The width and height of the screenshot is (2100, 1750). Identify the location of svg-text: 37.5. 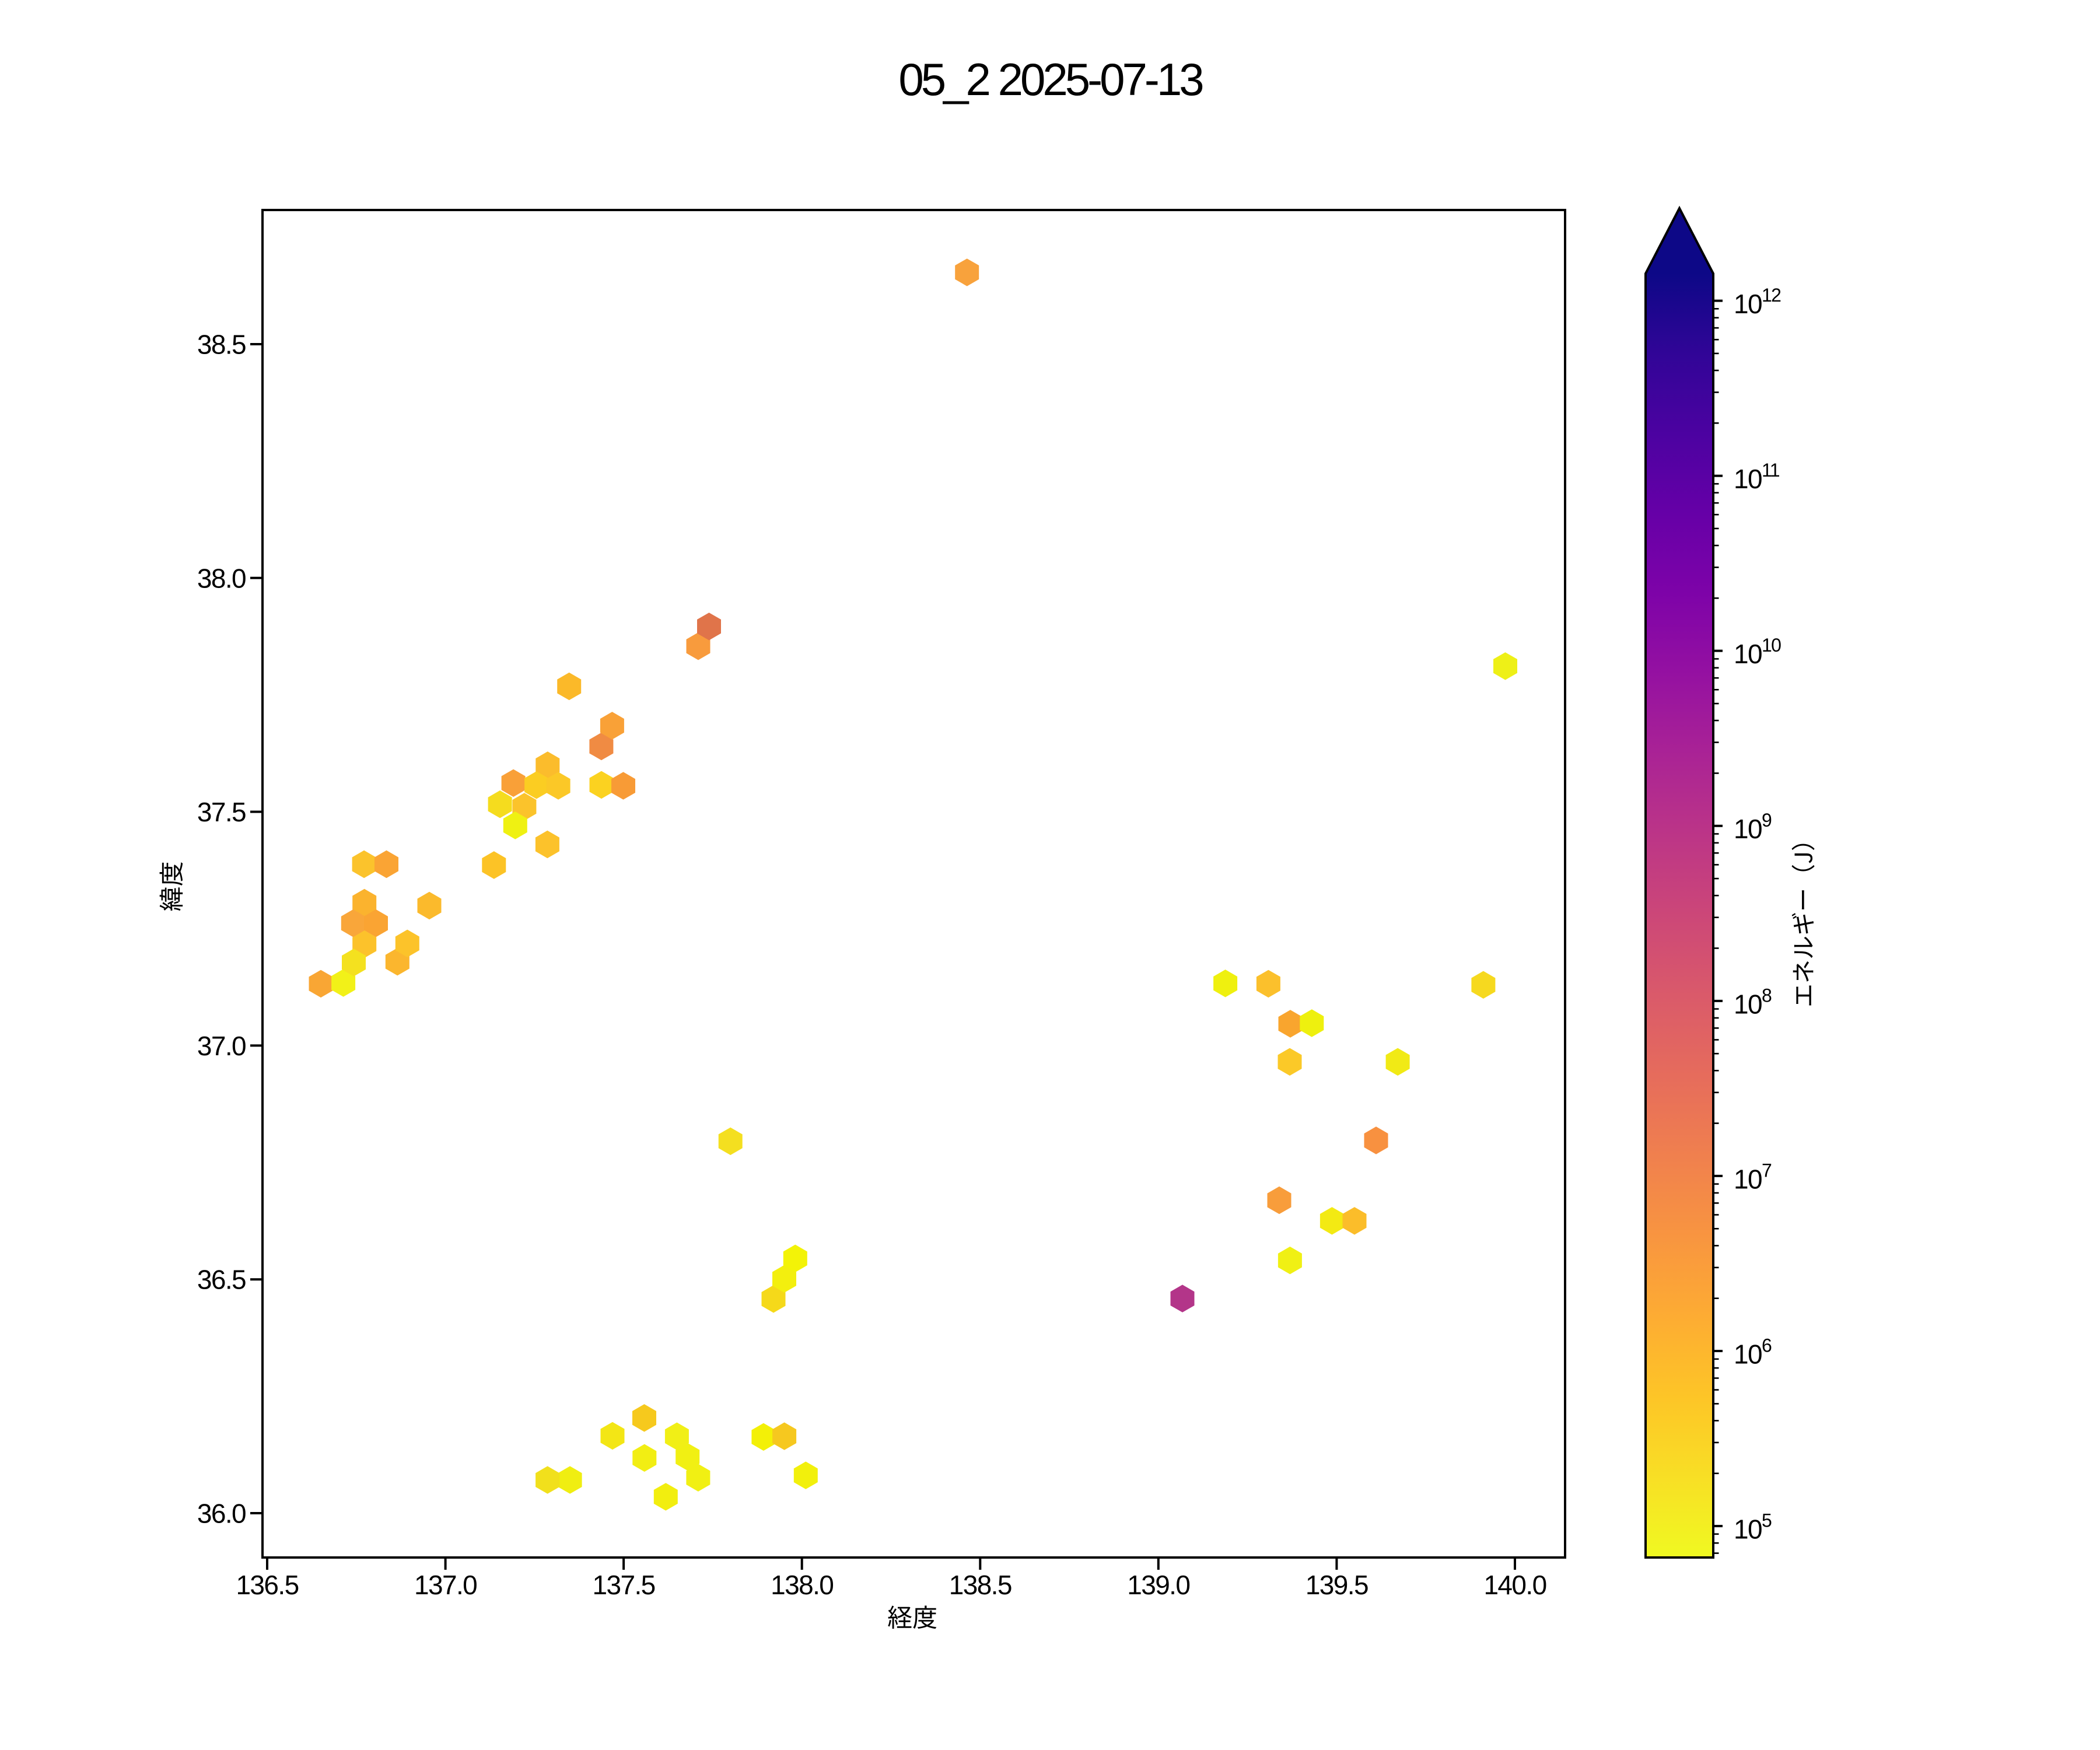
(221, 812).